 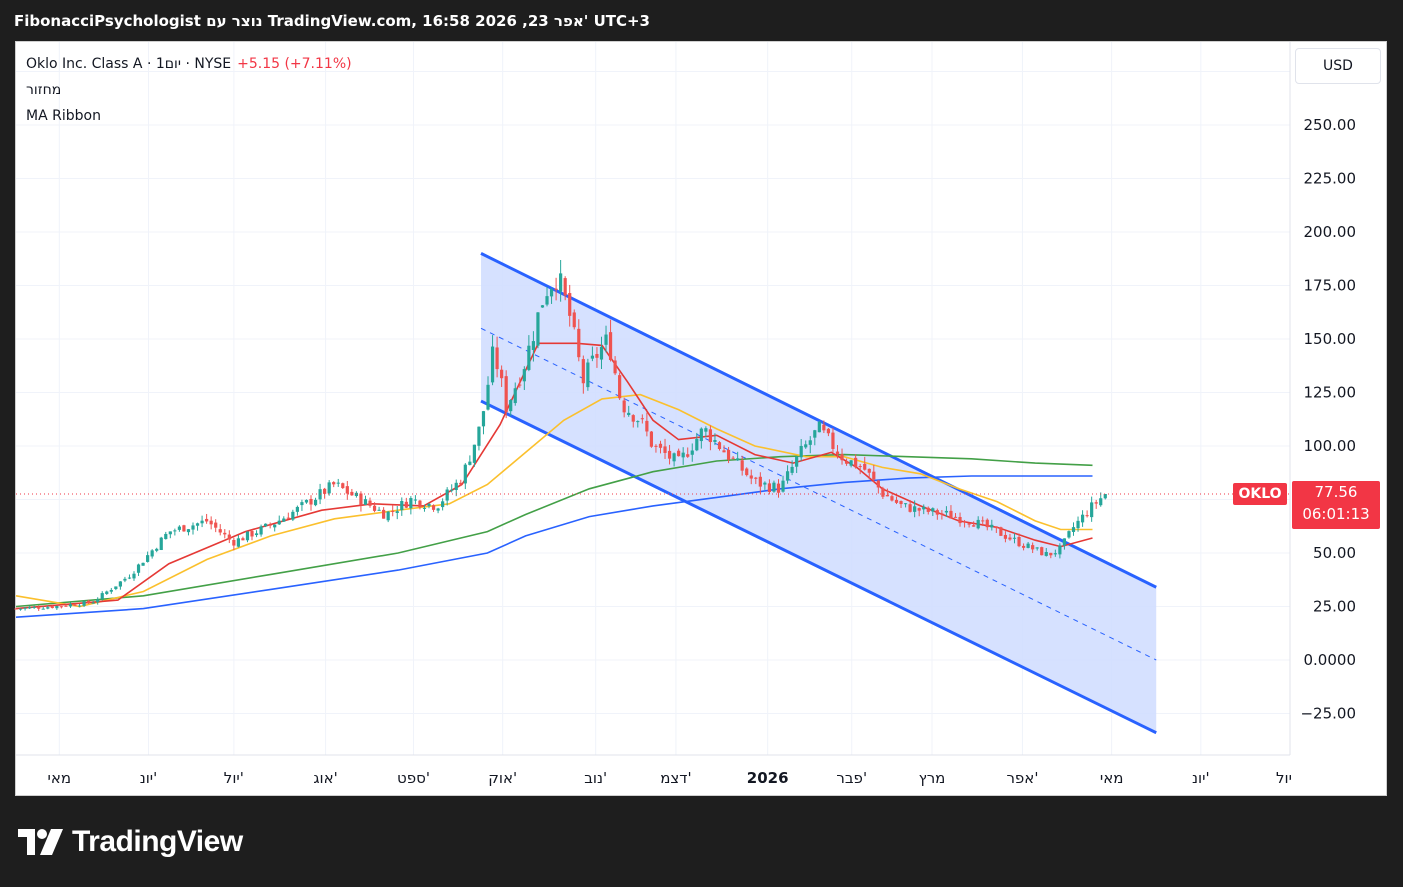 I want to click on currency-button: USD, so click(x=1338, y=66).